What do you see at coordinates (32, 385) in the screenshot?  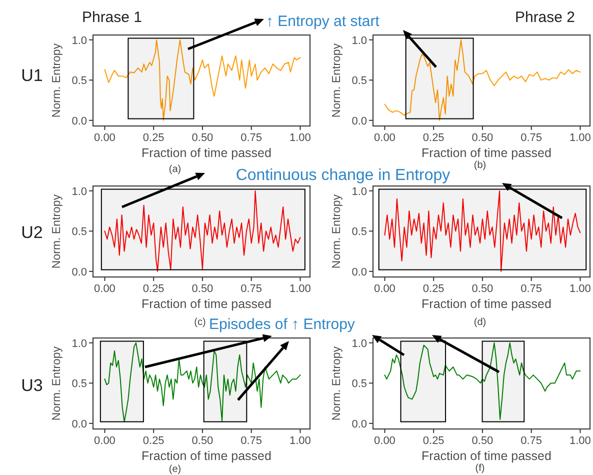 I see `text: U3` at bounding box center [32, 385].